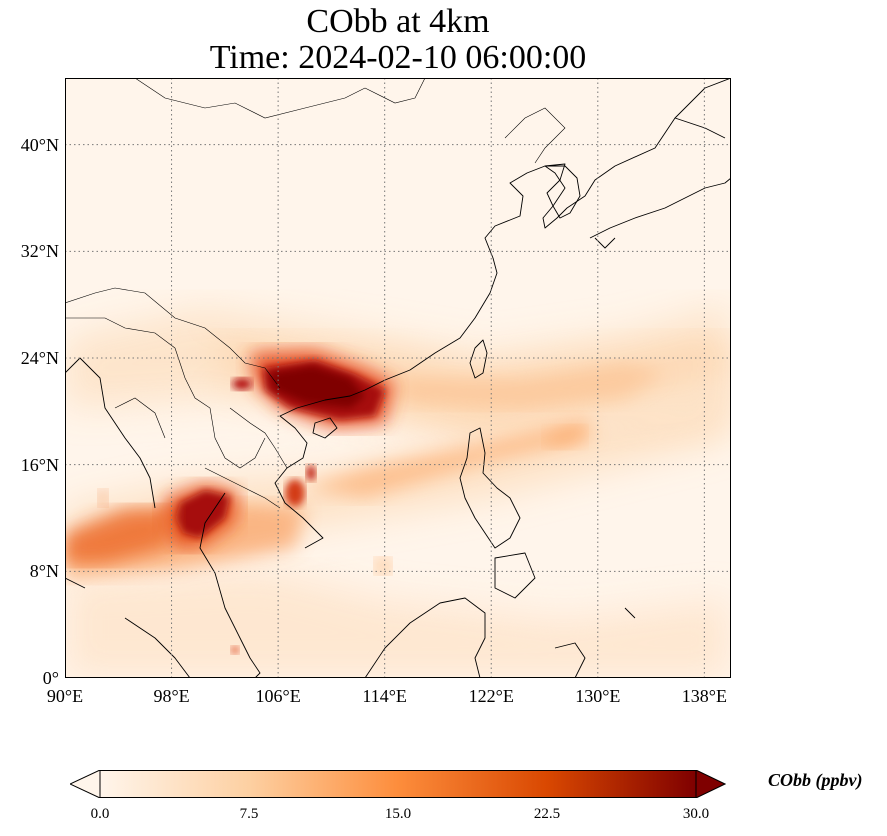 The height and width of the screenshot is (836, 887). Describe the element at coordinates (398, 21) in the screenshot. I see `map-title: CObb at 4km` at that location.